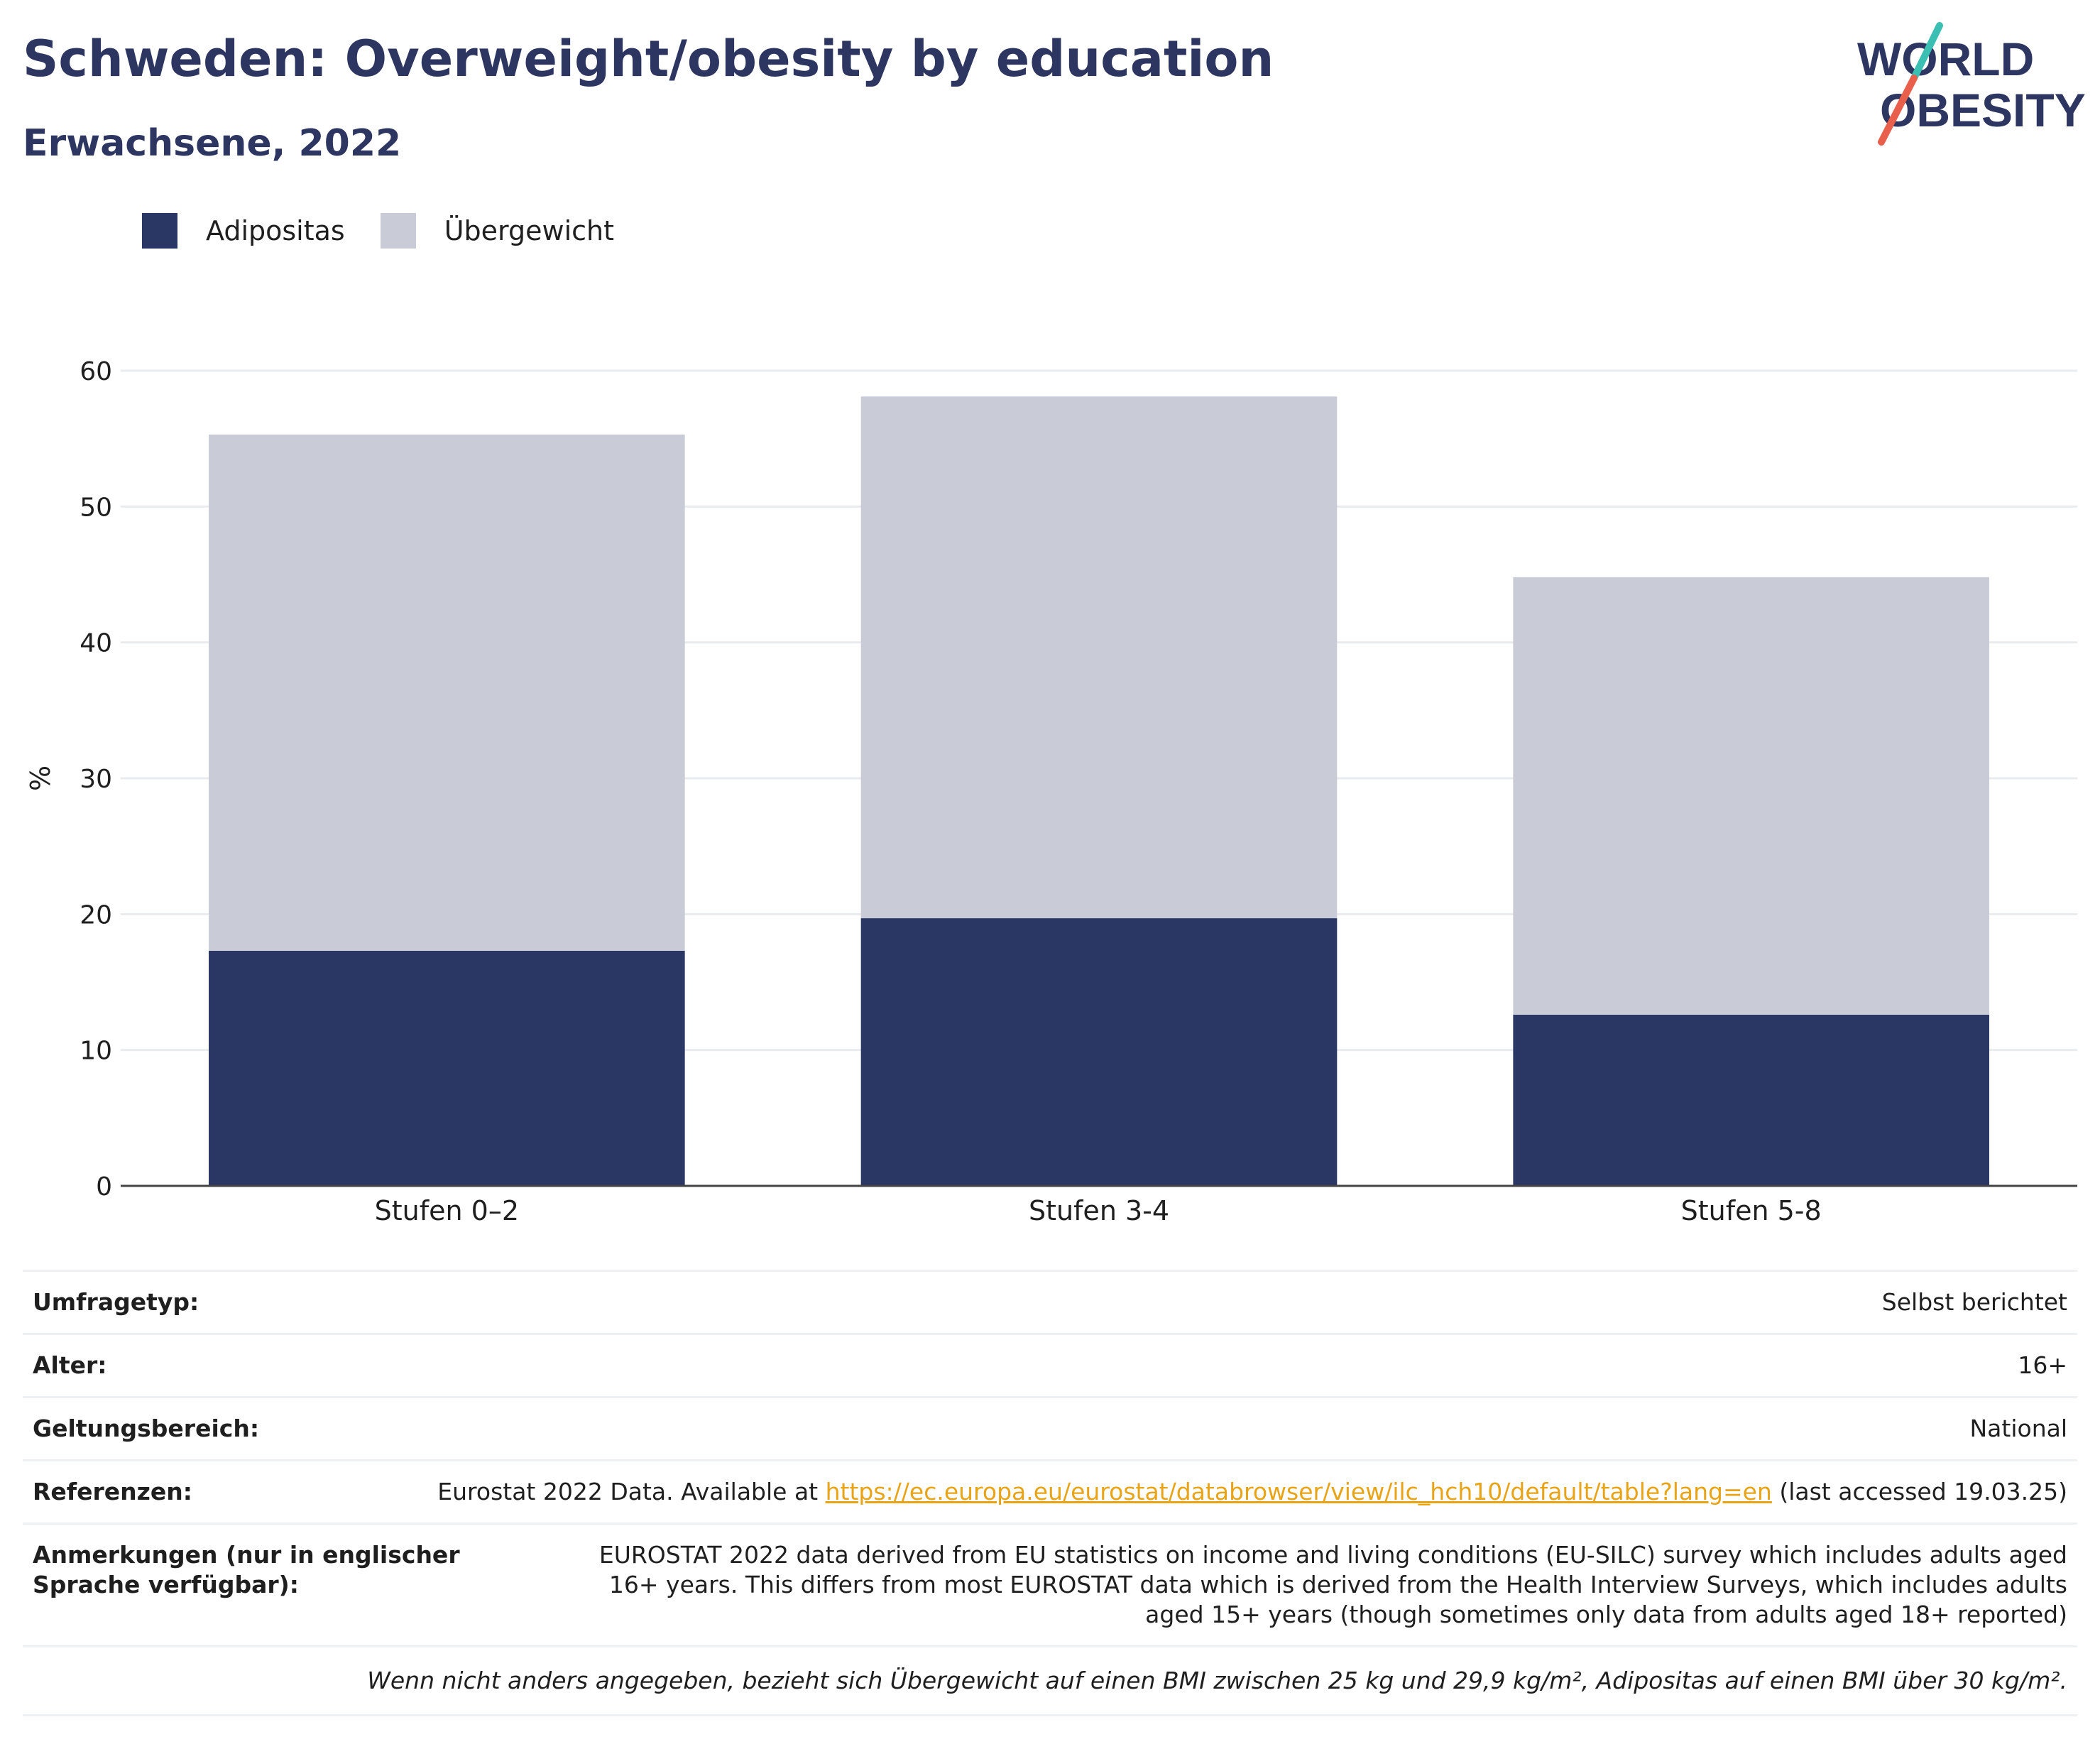  What do you see at coordinates (529, 230) in the screenshot?
I see `legend-label-uebergewicht: Übergewicht` at bounding box center [529, 230].